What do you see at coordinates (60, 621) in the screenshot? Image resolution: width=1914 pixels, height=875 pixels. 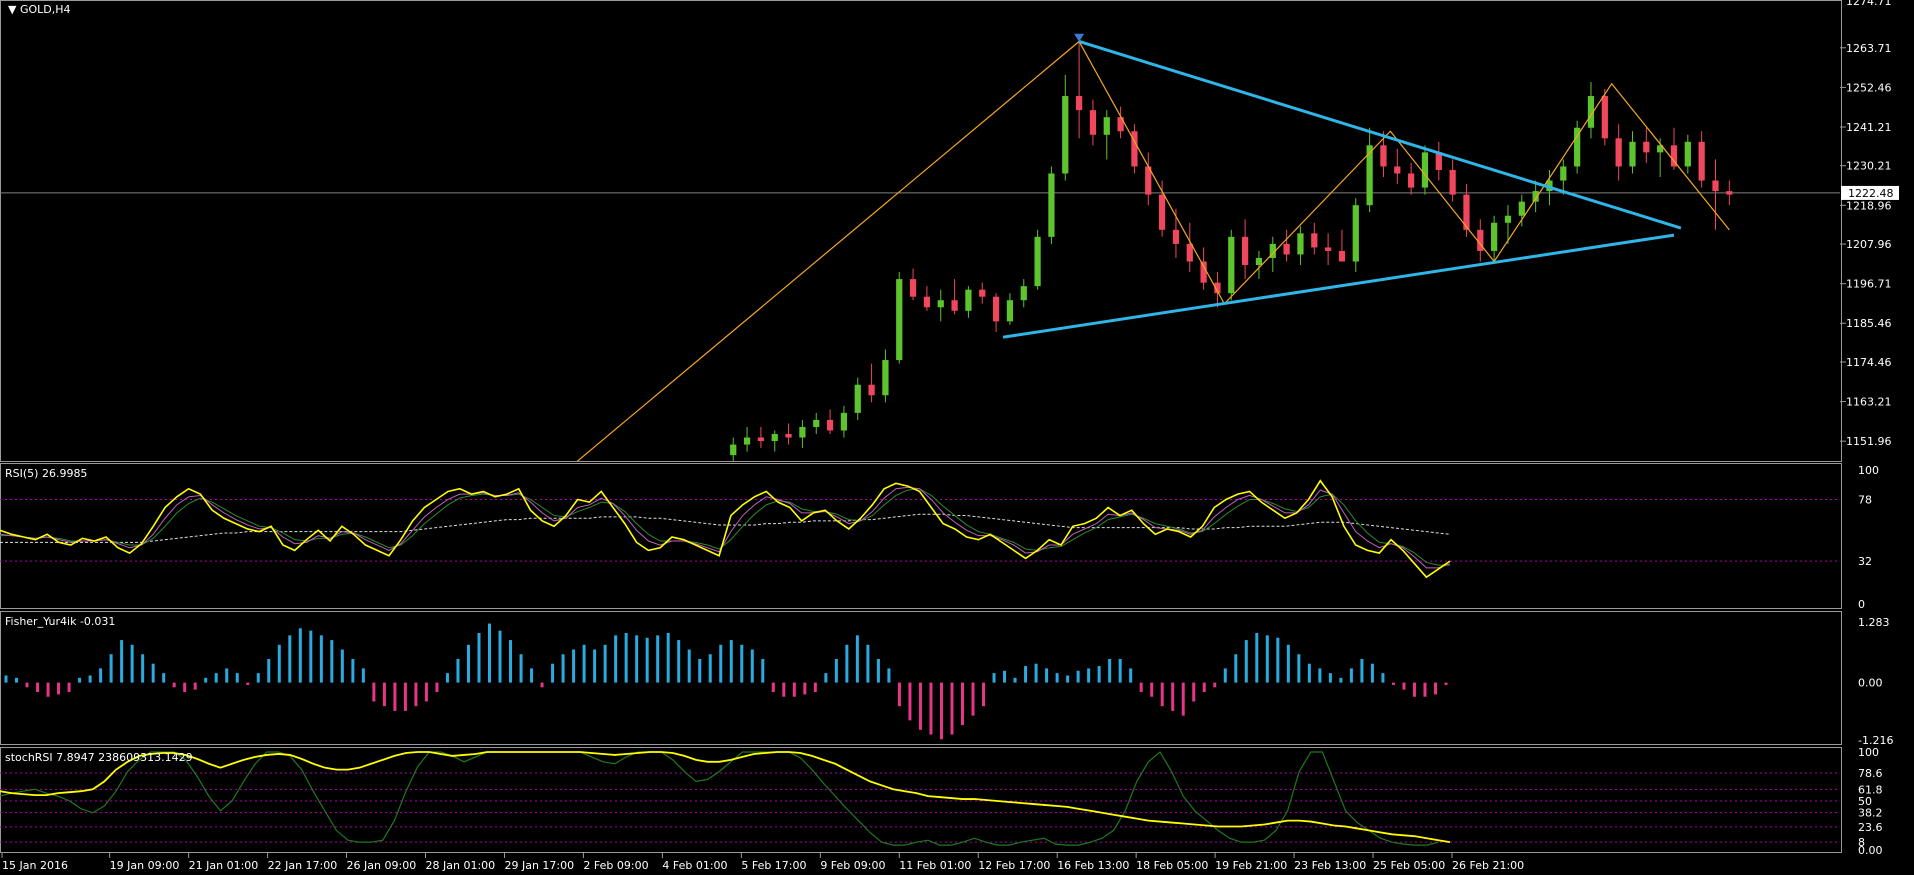 I see `fisher-title: Fisher_Yur4ik -0.031` at bounding box center [60, 621].